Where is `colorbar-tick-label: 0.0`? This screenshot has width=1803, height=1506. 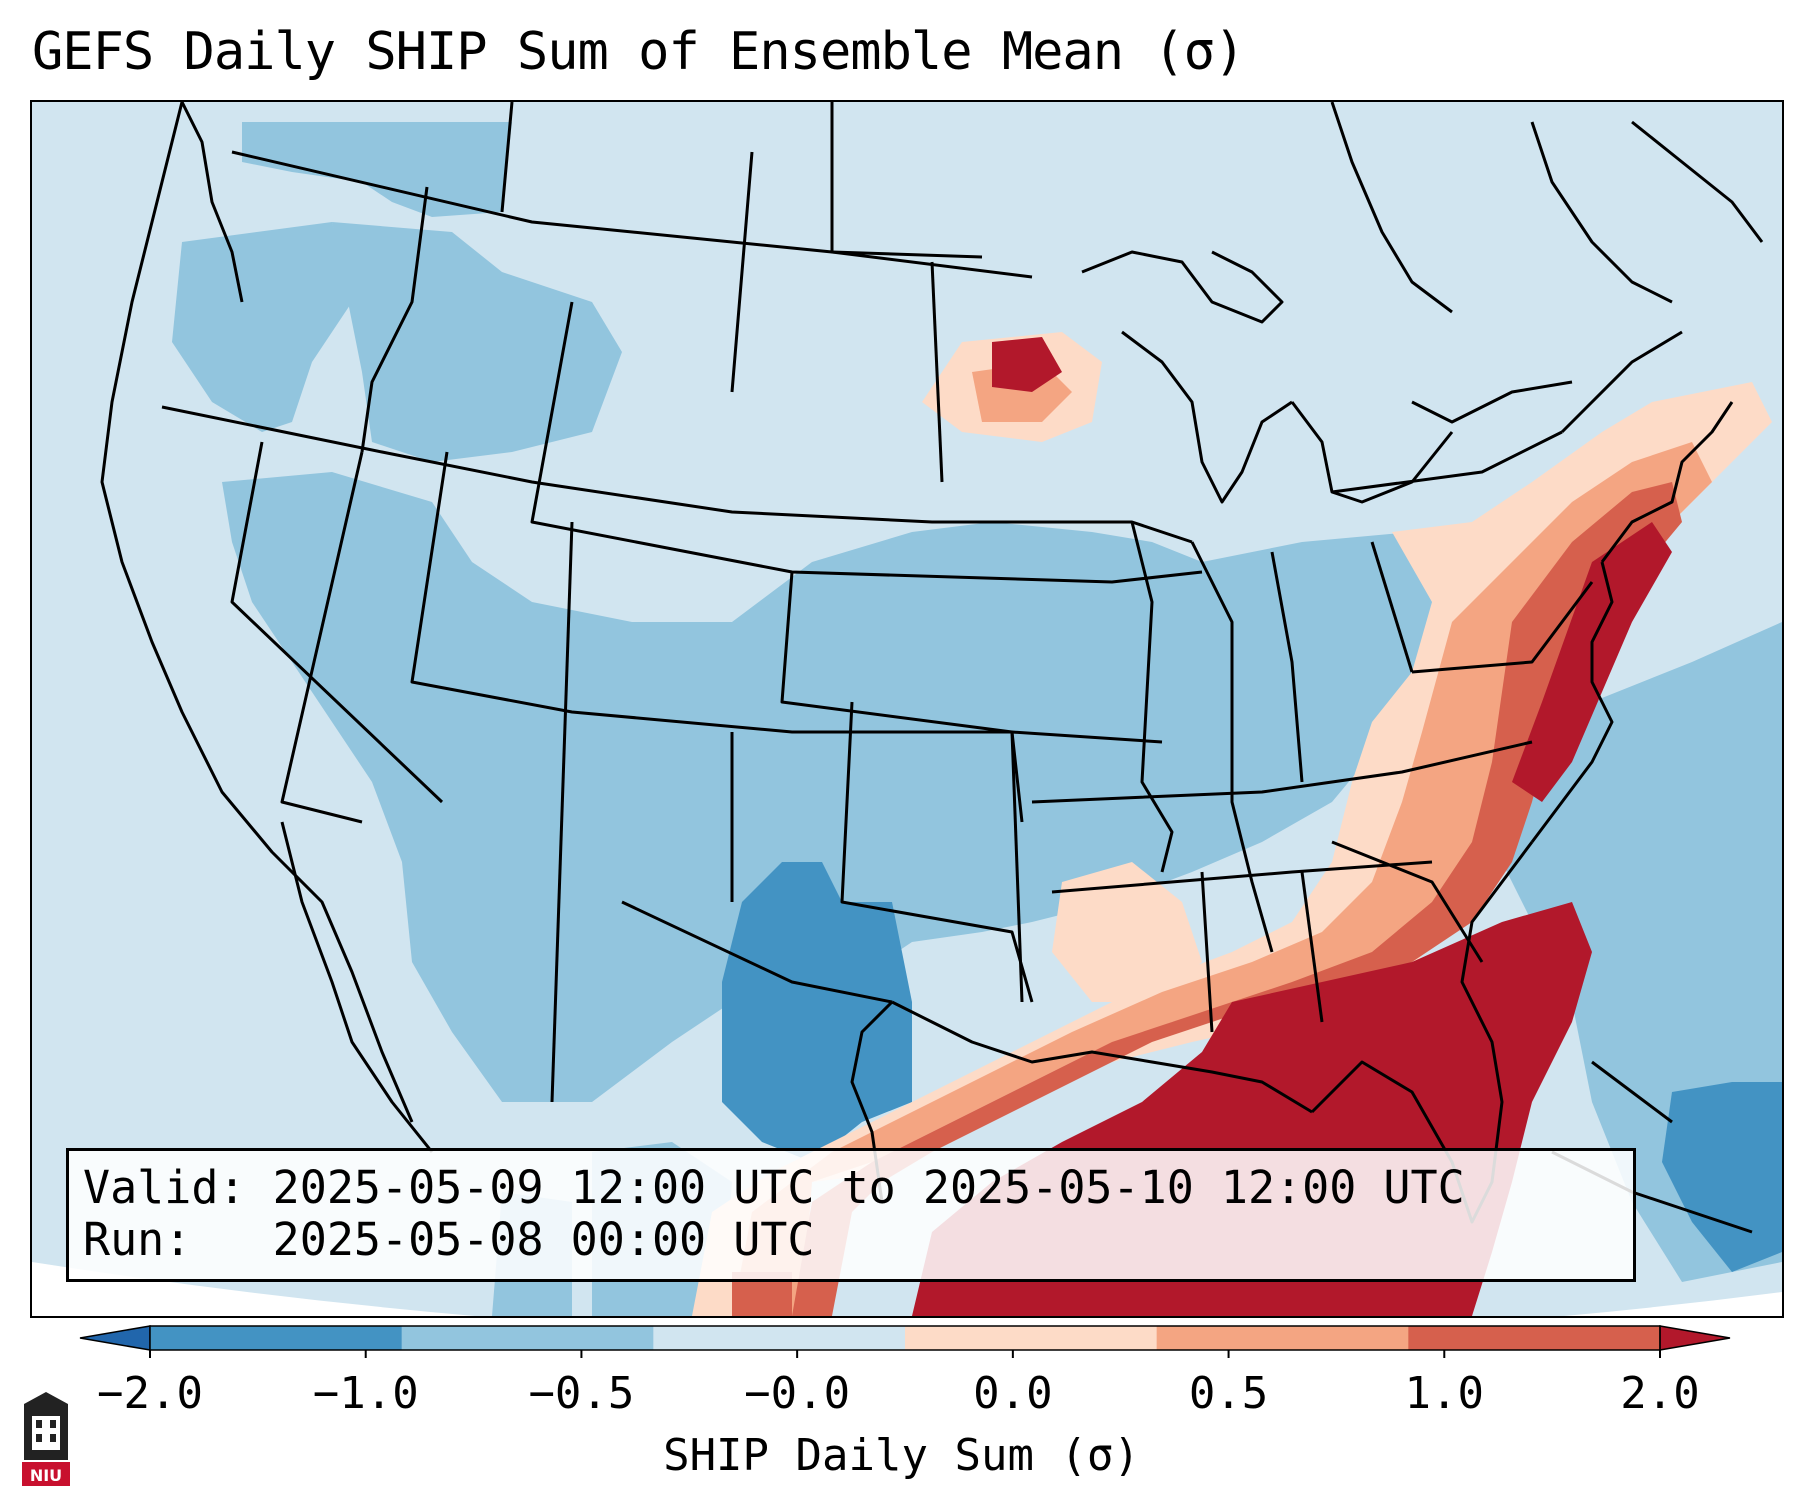
colorbar-tick-label: 0.0 is located at coordinates (1013, 1393).